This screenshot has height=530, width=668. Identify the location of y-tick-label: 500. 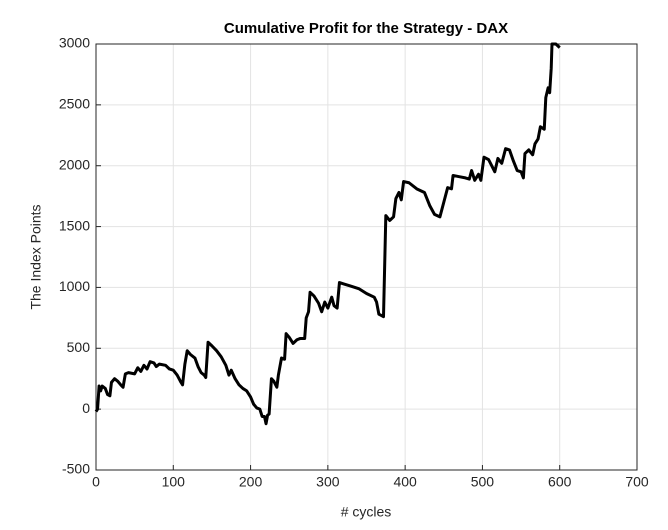
(79, 347).